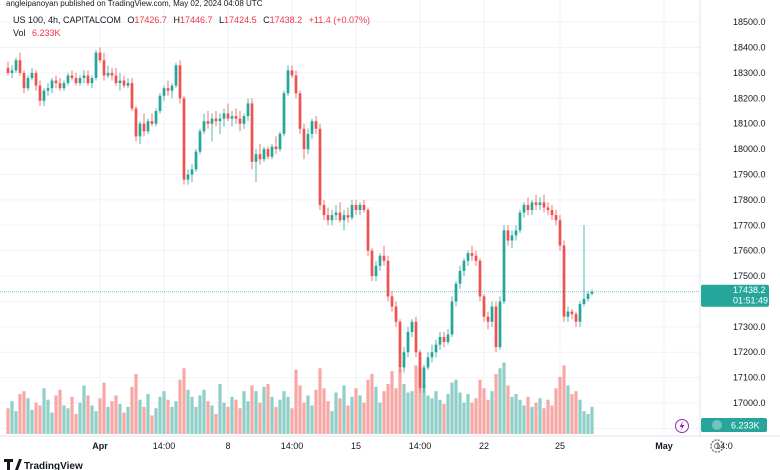 The image size is (780, 470). Describe the element at coordinates (176, 20) in the screenshot. I see `legend-h-label: H` at that location.